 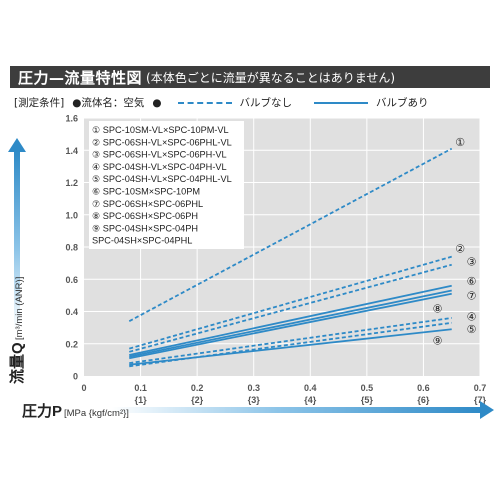 What do you see at coordinates (487, 410) in the screenshot?
I see `x-axis-arrow-head` at bounding box center [487, 410].